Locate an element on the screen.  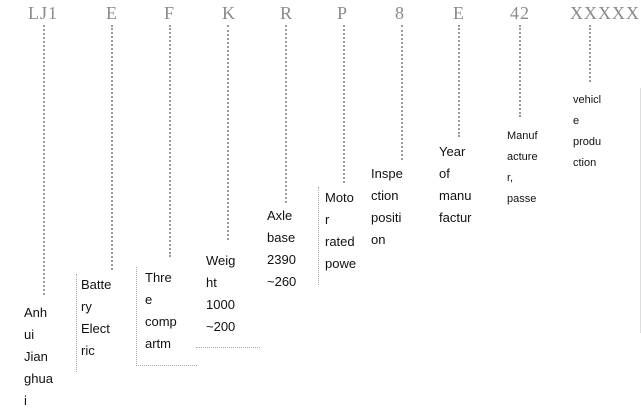
description-line: ui is located at coordinates (29, 334).